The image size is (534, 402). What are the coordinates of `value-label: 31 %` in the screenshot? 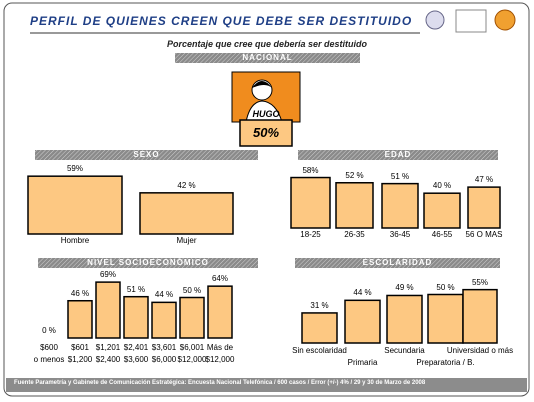 It's located at (319, 305).